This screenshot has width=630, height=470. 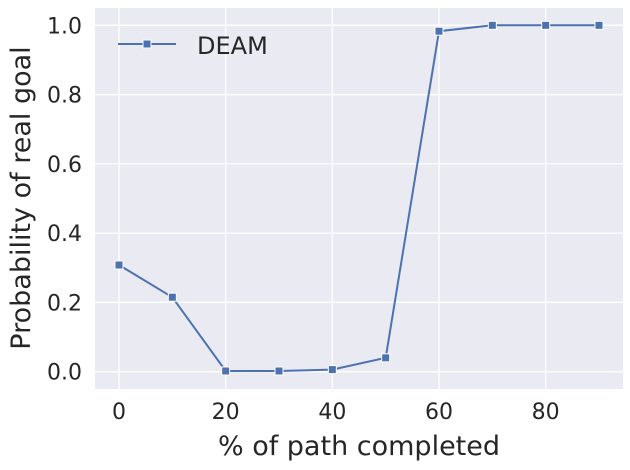 I want to click on y-tick-label: 0.6, so click(x=64, y=165).